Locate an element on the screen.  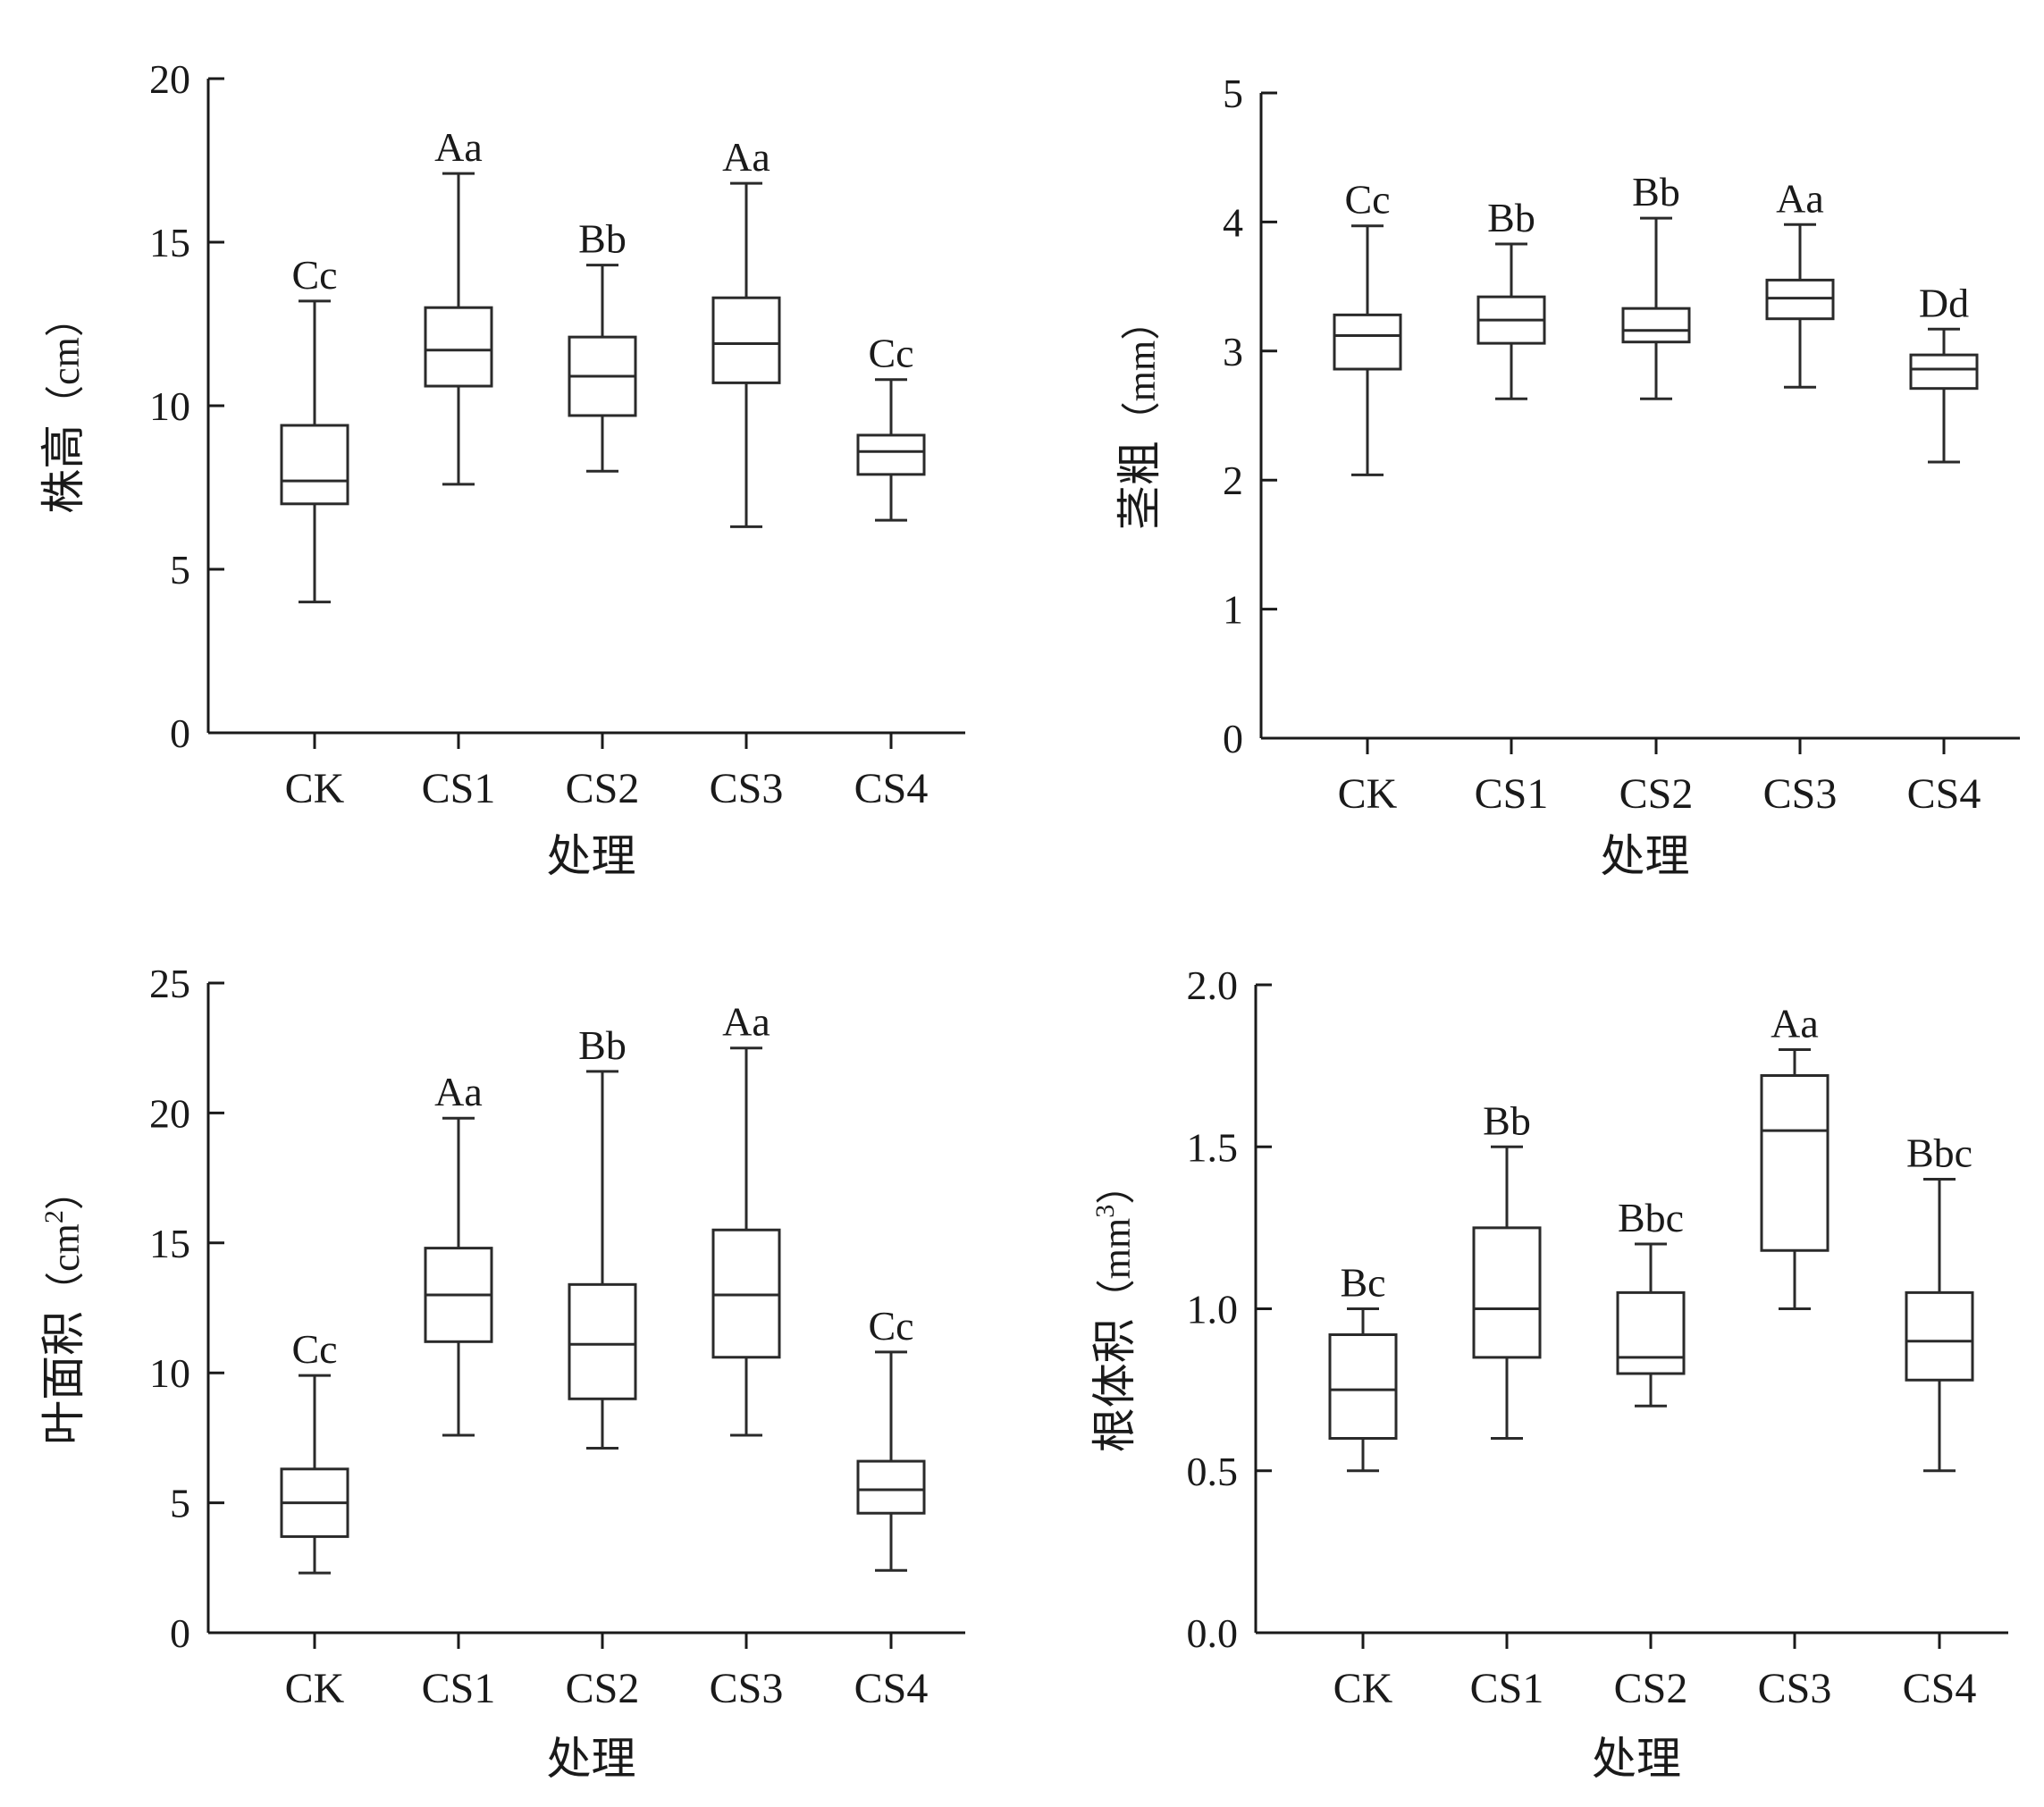
significance-label: Dd is located at coordinates (1944, 302).